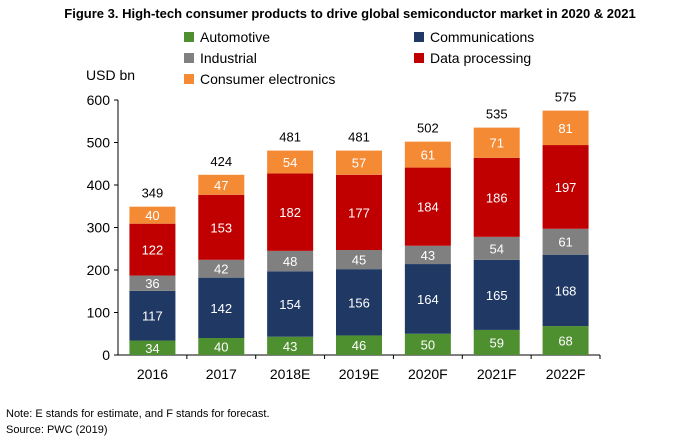 The height and width of the screenshot is (441, 700). I want to click on data-label-data-processing: 177, so click(359, 212).